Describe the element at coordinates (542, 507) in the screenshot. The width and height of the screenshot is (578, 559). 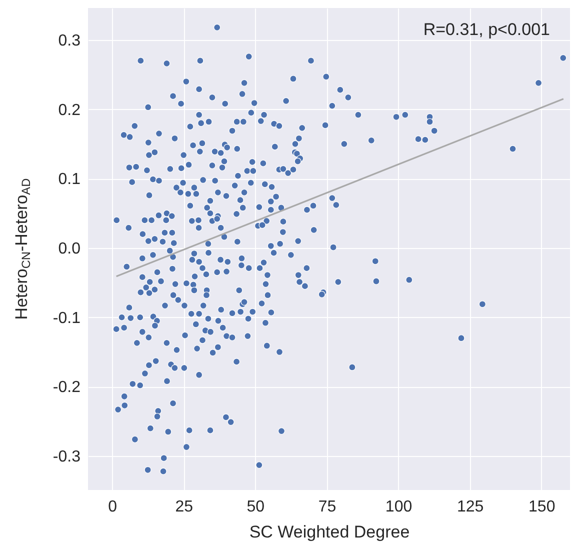
I see `x-tick-label: 150` at that location.